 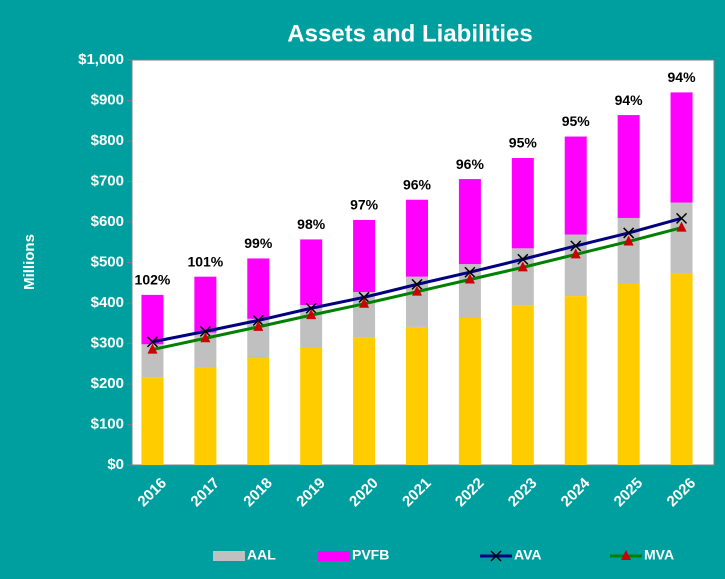 I want to click on legend-label: AVA, so click(x=527, y=555).